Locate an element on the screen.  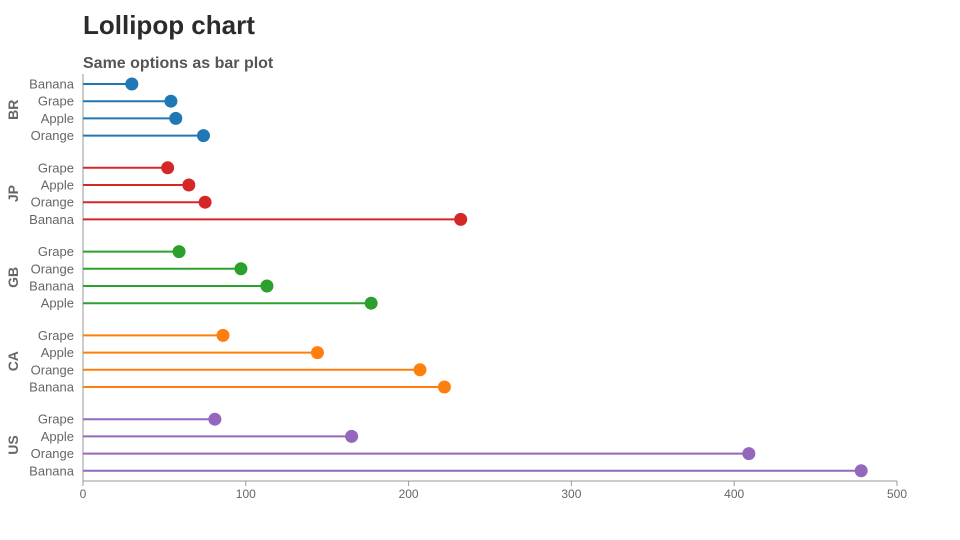
x-tick-label: 400 is located at coordinates (734, 494).